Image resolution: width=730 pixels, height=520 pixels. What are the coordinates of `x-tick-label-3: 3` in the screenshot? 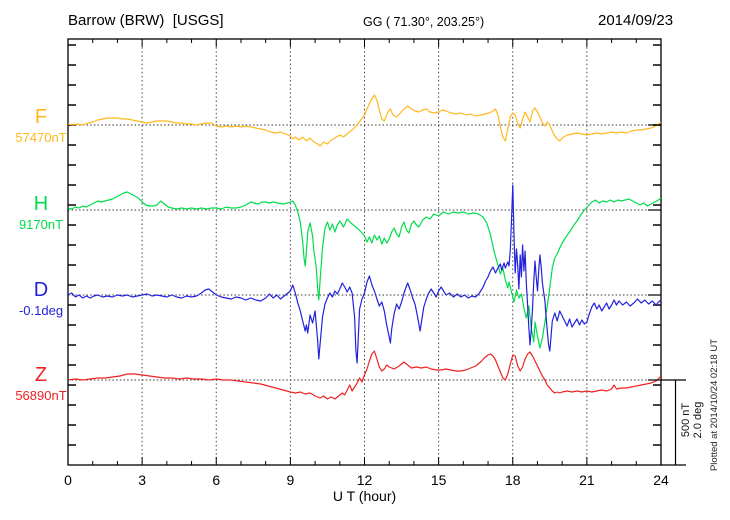 It's located at (142, 480).